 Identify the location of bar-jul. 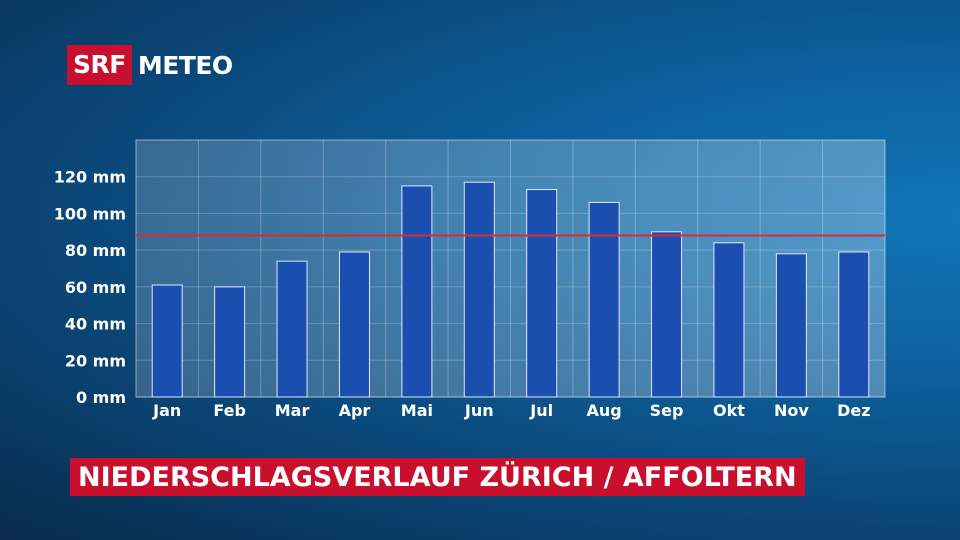
(542, 293).